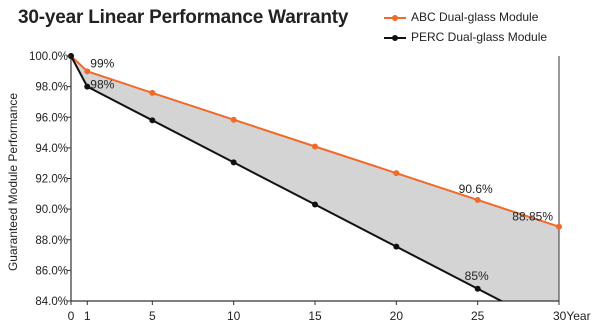 This screenshot has height=325, width=592. I want to click on data-label-abc: 90.6%, so click(476, 189).